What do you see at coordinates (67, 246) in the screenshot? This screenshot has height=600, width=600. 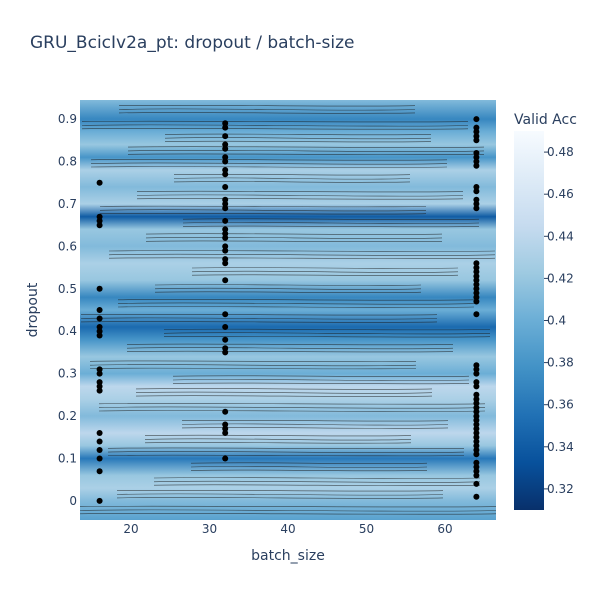 I see `y-tick-6: 0.6` at bounding box center [67, 246].